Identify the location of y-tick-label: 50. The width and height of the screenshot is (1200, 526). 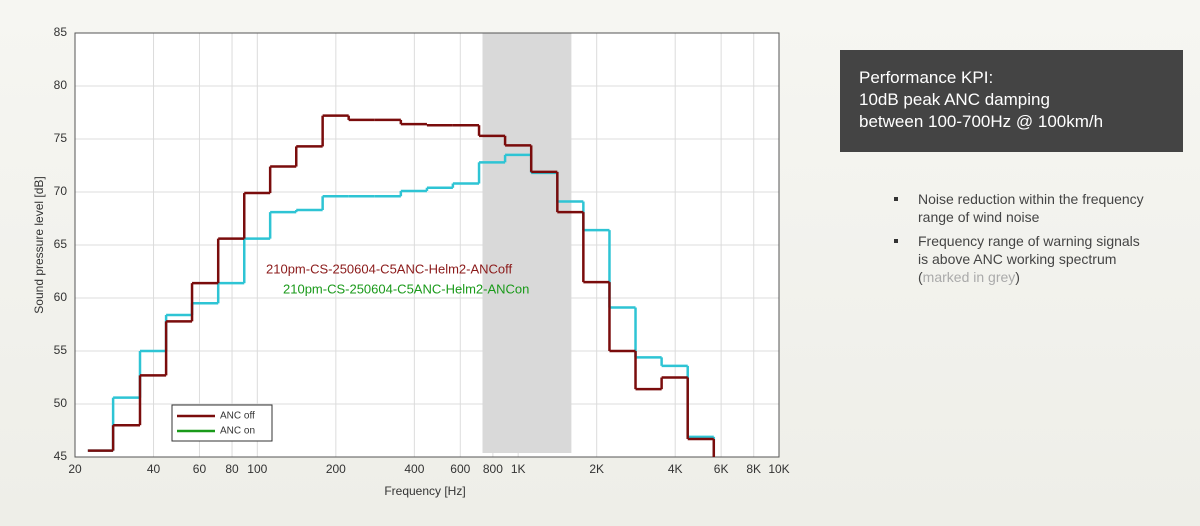
(61, 403).